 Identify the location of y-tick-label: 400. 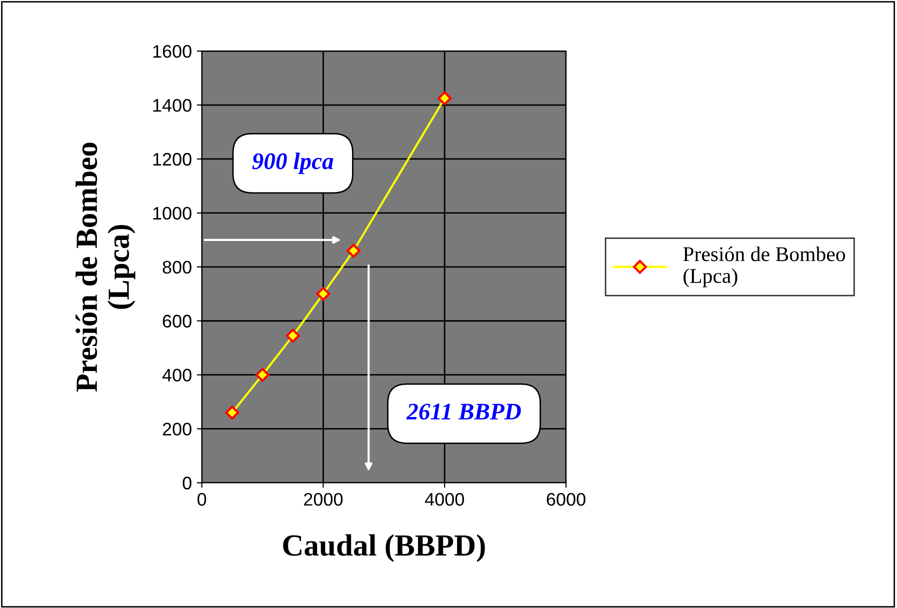
(177, 375).